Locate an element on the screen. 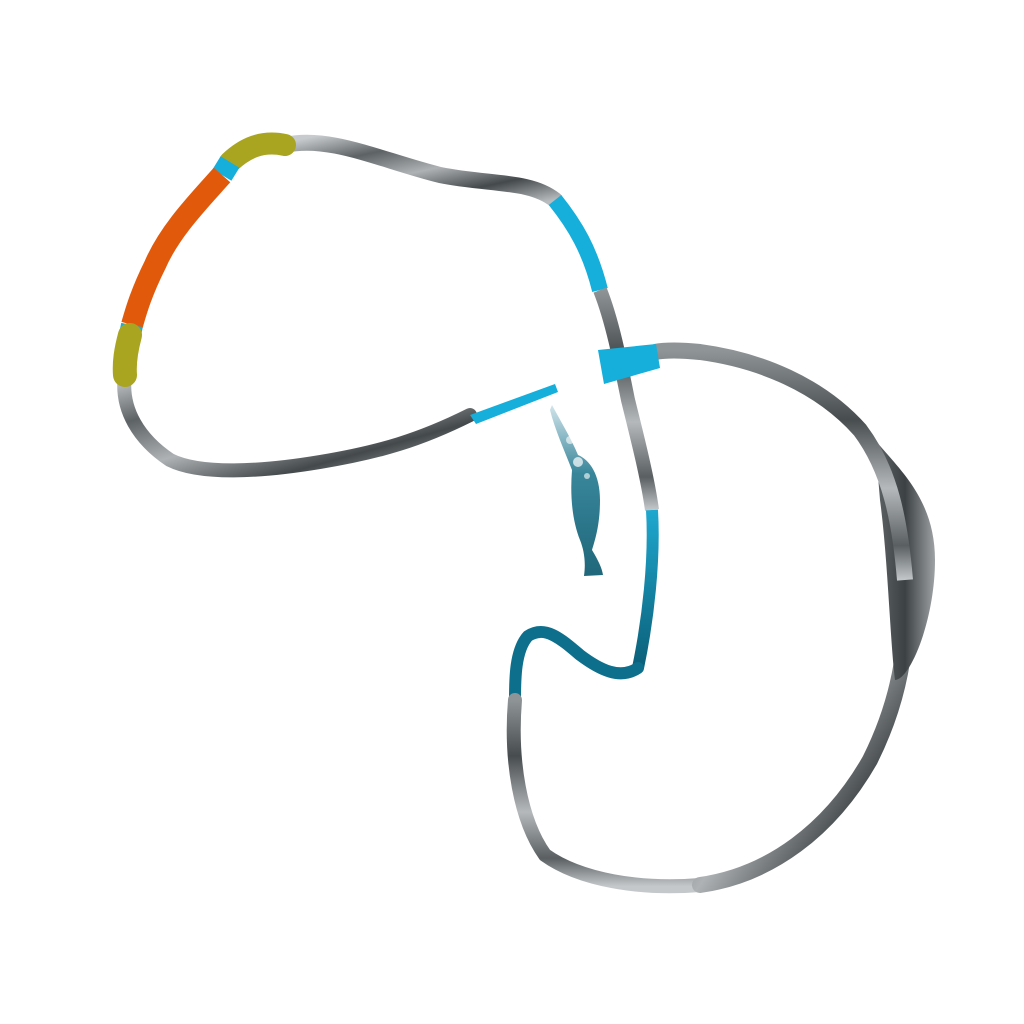 The width and height of the screenshot is (1024, 1024). ribbon-upper-loop is located at coordinates (420, 171).